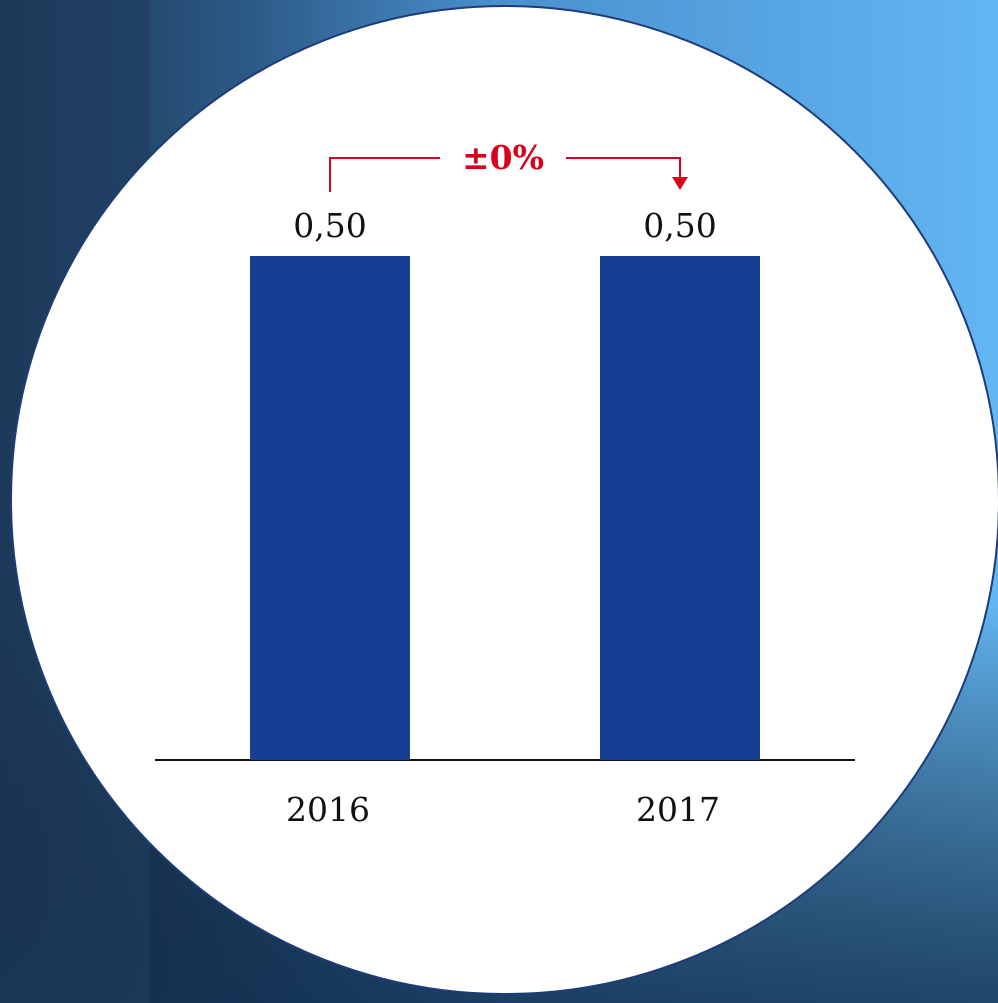  I want to click on x-tick-label: 2016, so click(328, 809).